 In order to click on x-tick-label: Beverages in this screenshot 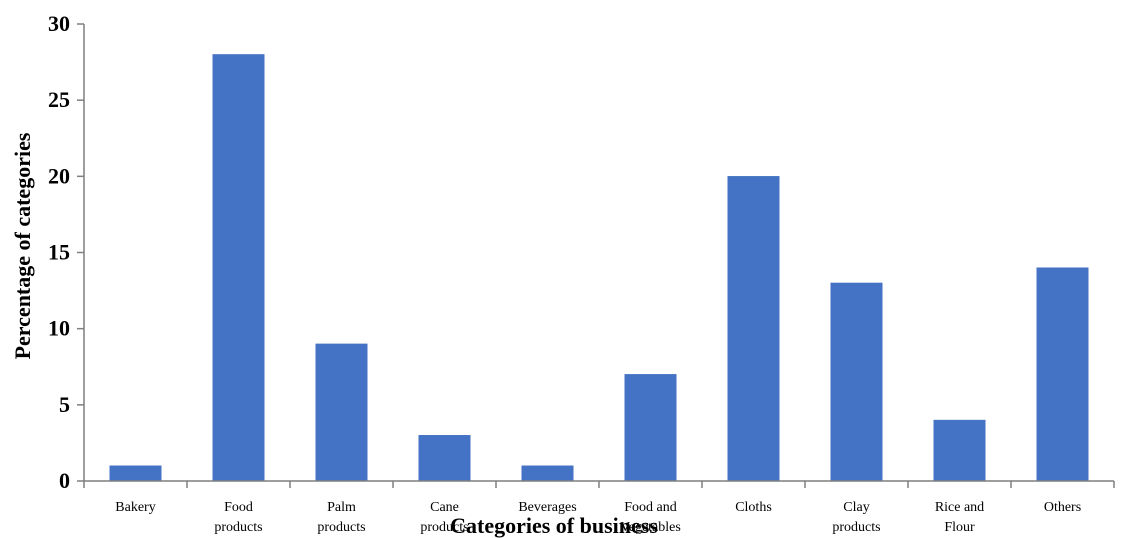, I will do `click(547, 507)`.